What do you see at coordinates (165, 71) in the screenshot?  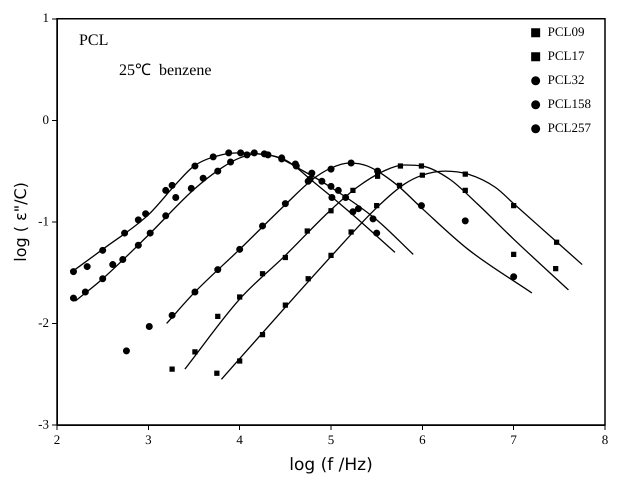 I see `annotation: 25℃ benzene` at bounding box center [165, 71].